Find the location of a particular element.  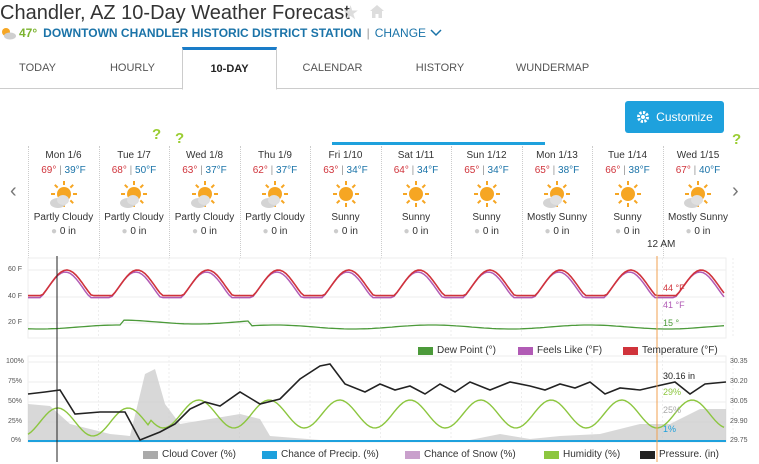

pressure-now: 30.16 in is located at coordinates (679, 376).